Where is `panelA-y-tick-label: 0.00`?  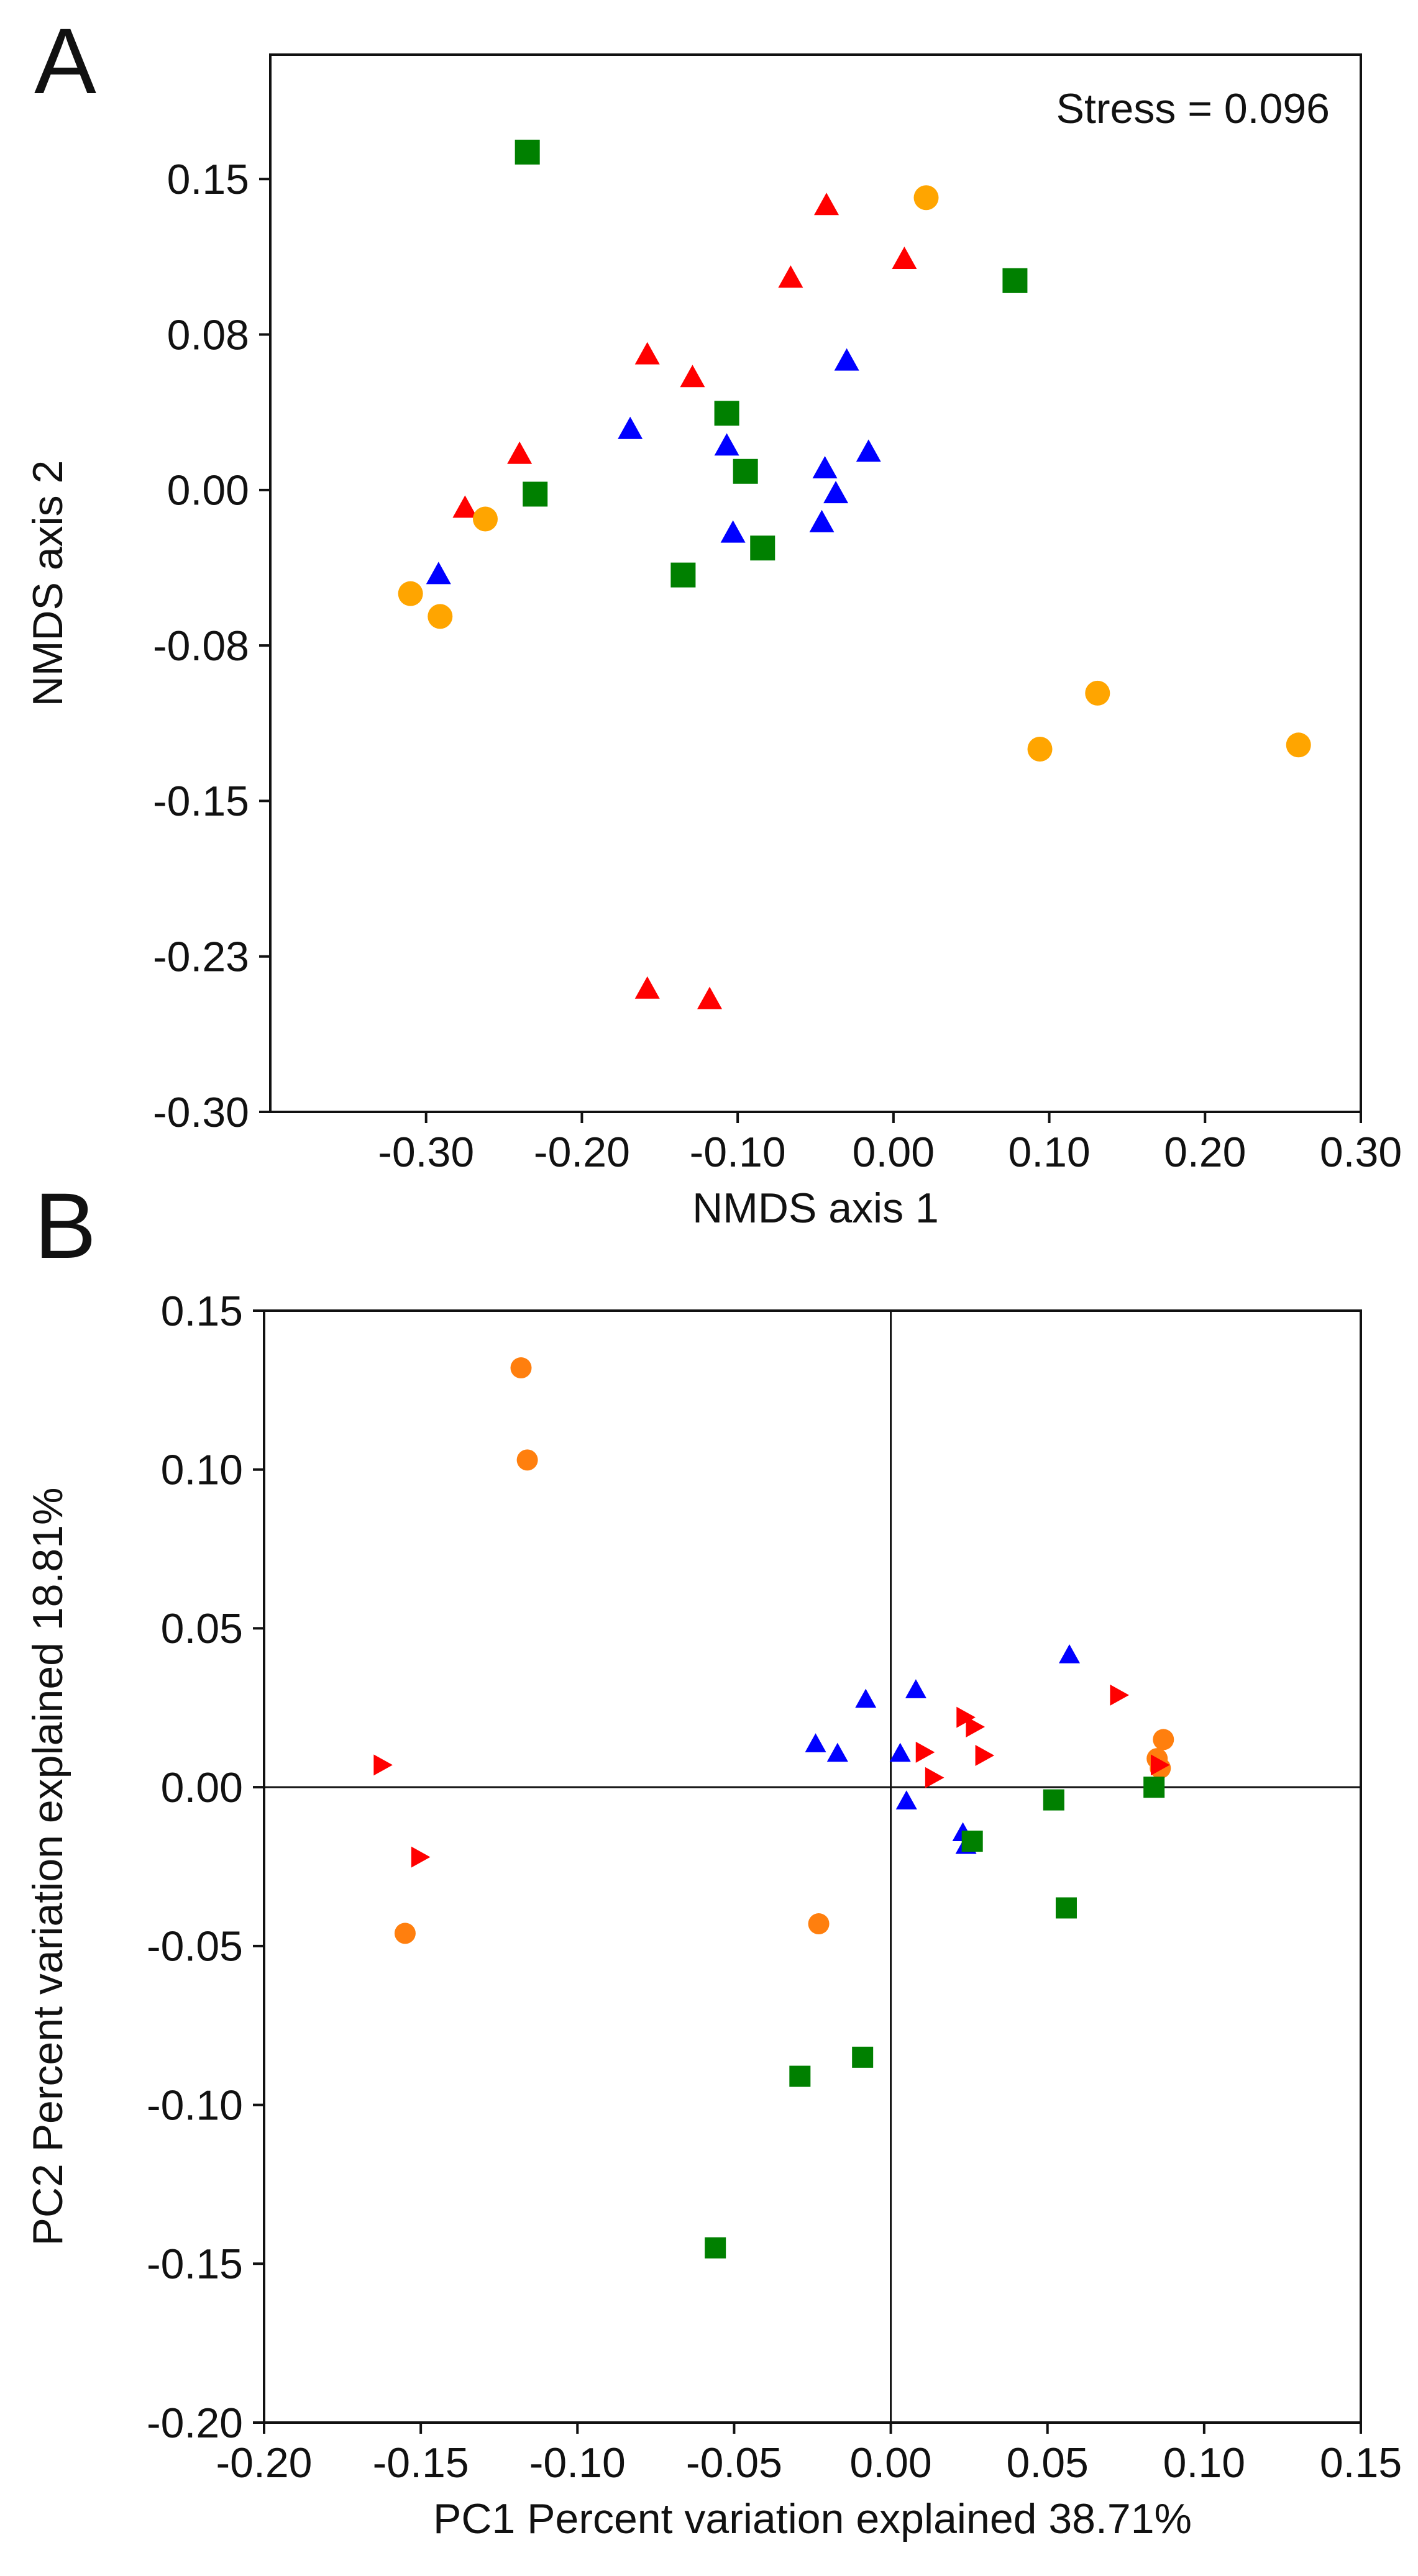
panelA-y-tick-label: 0.00 is located at coordinates (208, 490).